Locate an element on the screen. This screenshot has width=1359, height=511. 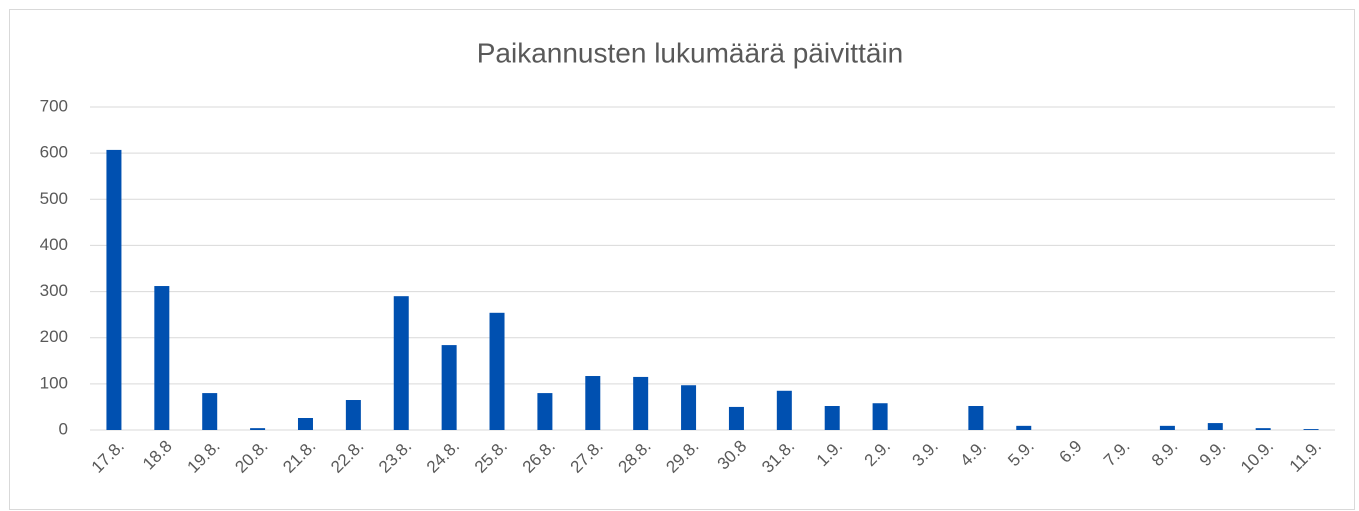
chart-title: Paikannusten lukumäärä päivittäin is located at coordinates (690, 52).